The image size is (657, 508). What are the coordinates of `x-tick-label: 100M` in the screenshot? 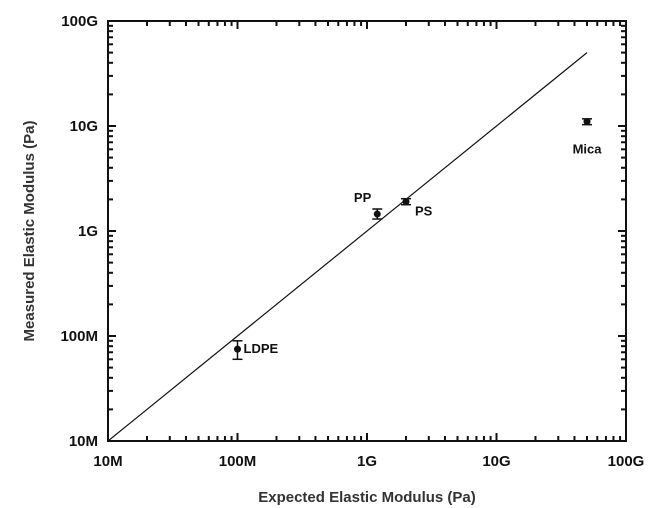 It's located at (238, 461).